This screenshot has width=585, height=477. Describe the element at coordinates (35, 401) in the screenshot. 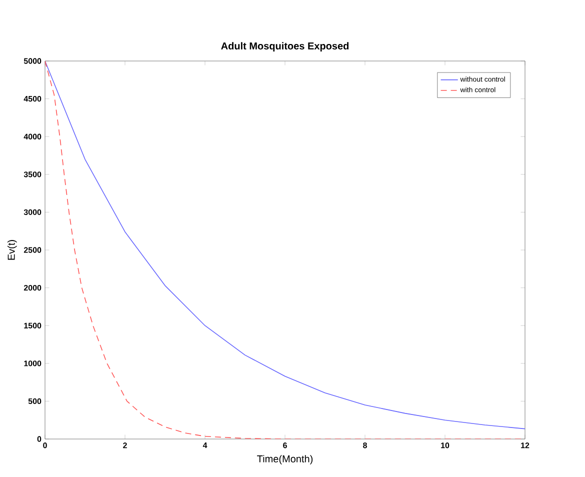

I see `y-tick-label: 500` at that location.